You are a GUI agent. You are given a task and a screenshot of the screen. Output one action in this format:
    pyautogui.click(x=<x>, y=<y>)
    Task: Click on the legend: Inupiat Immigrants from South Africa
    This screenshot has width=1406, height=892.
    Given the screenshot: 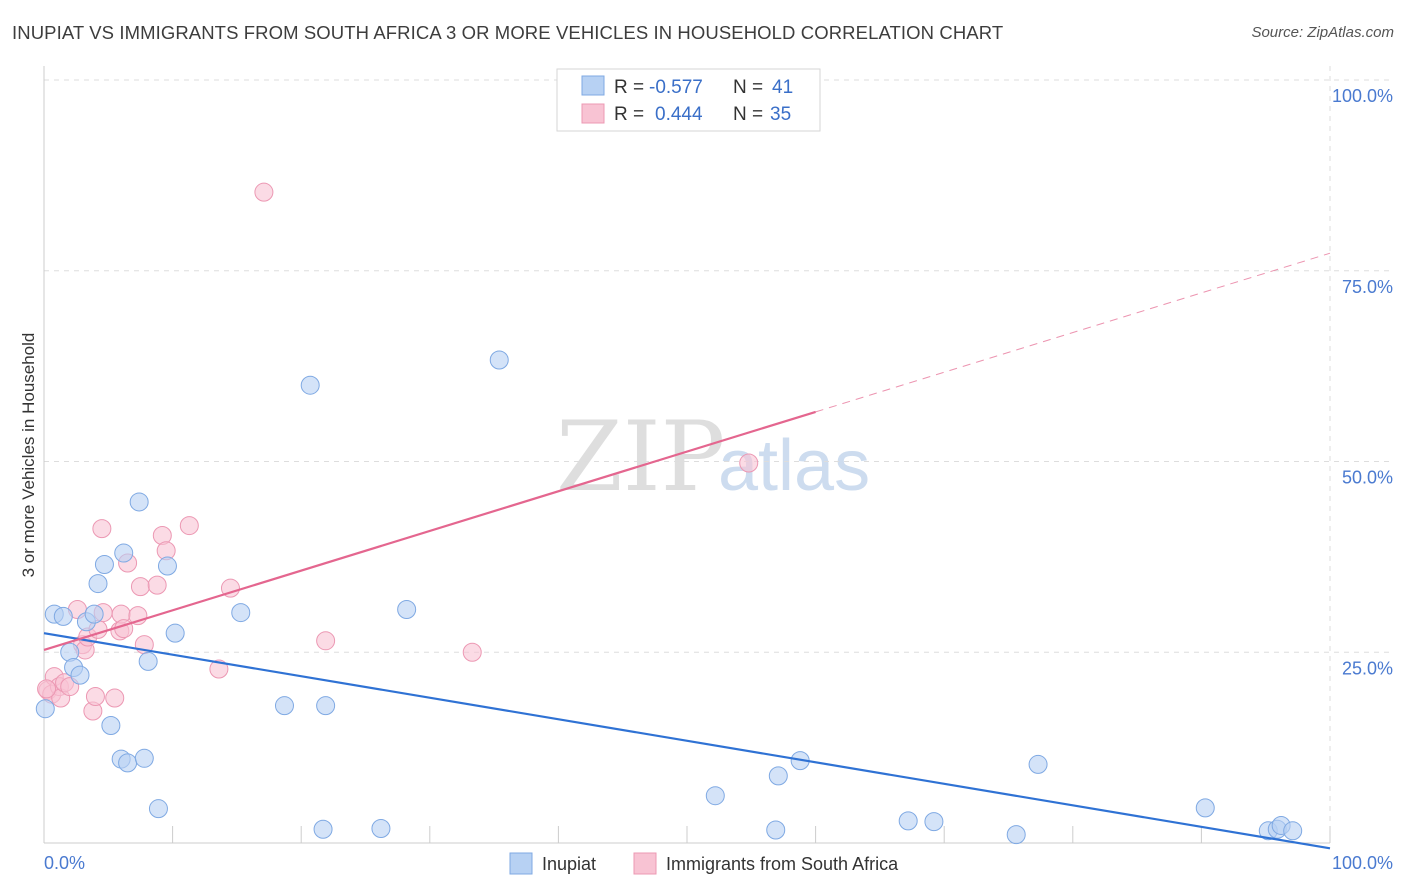 What is the action you would take?
    pyautogui.click(x=704, y=863)
    